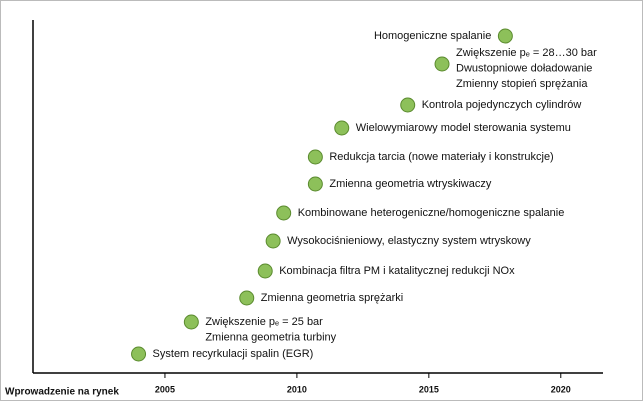 The image size is (643, 401). What do you see at coordinates (270, 337) in the screenshot?
I see `event-label: Zmienna geometria turbiny` at bounding box center [270, 337].